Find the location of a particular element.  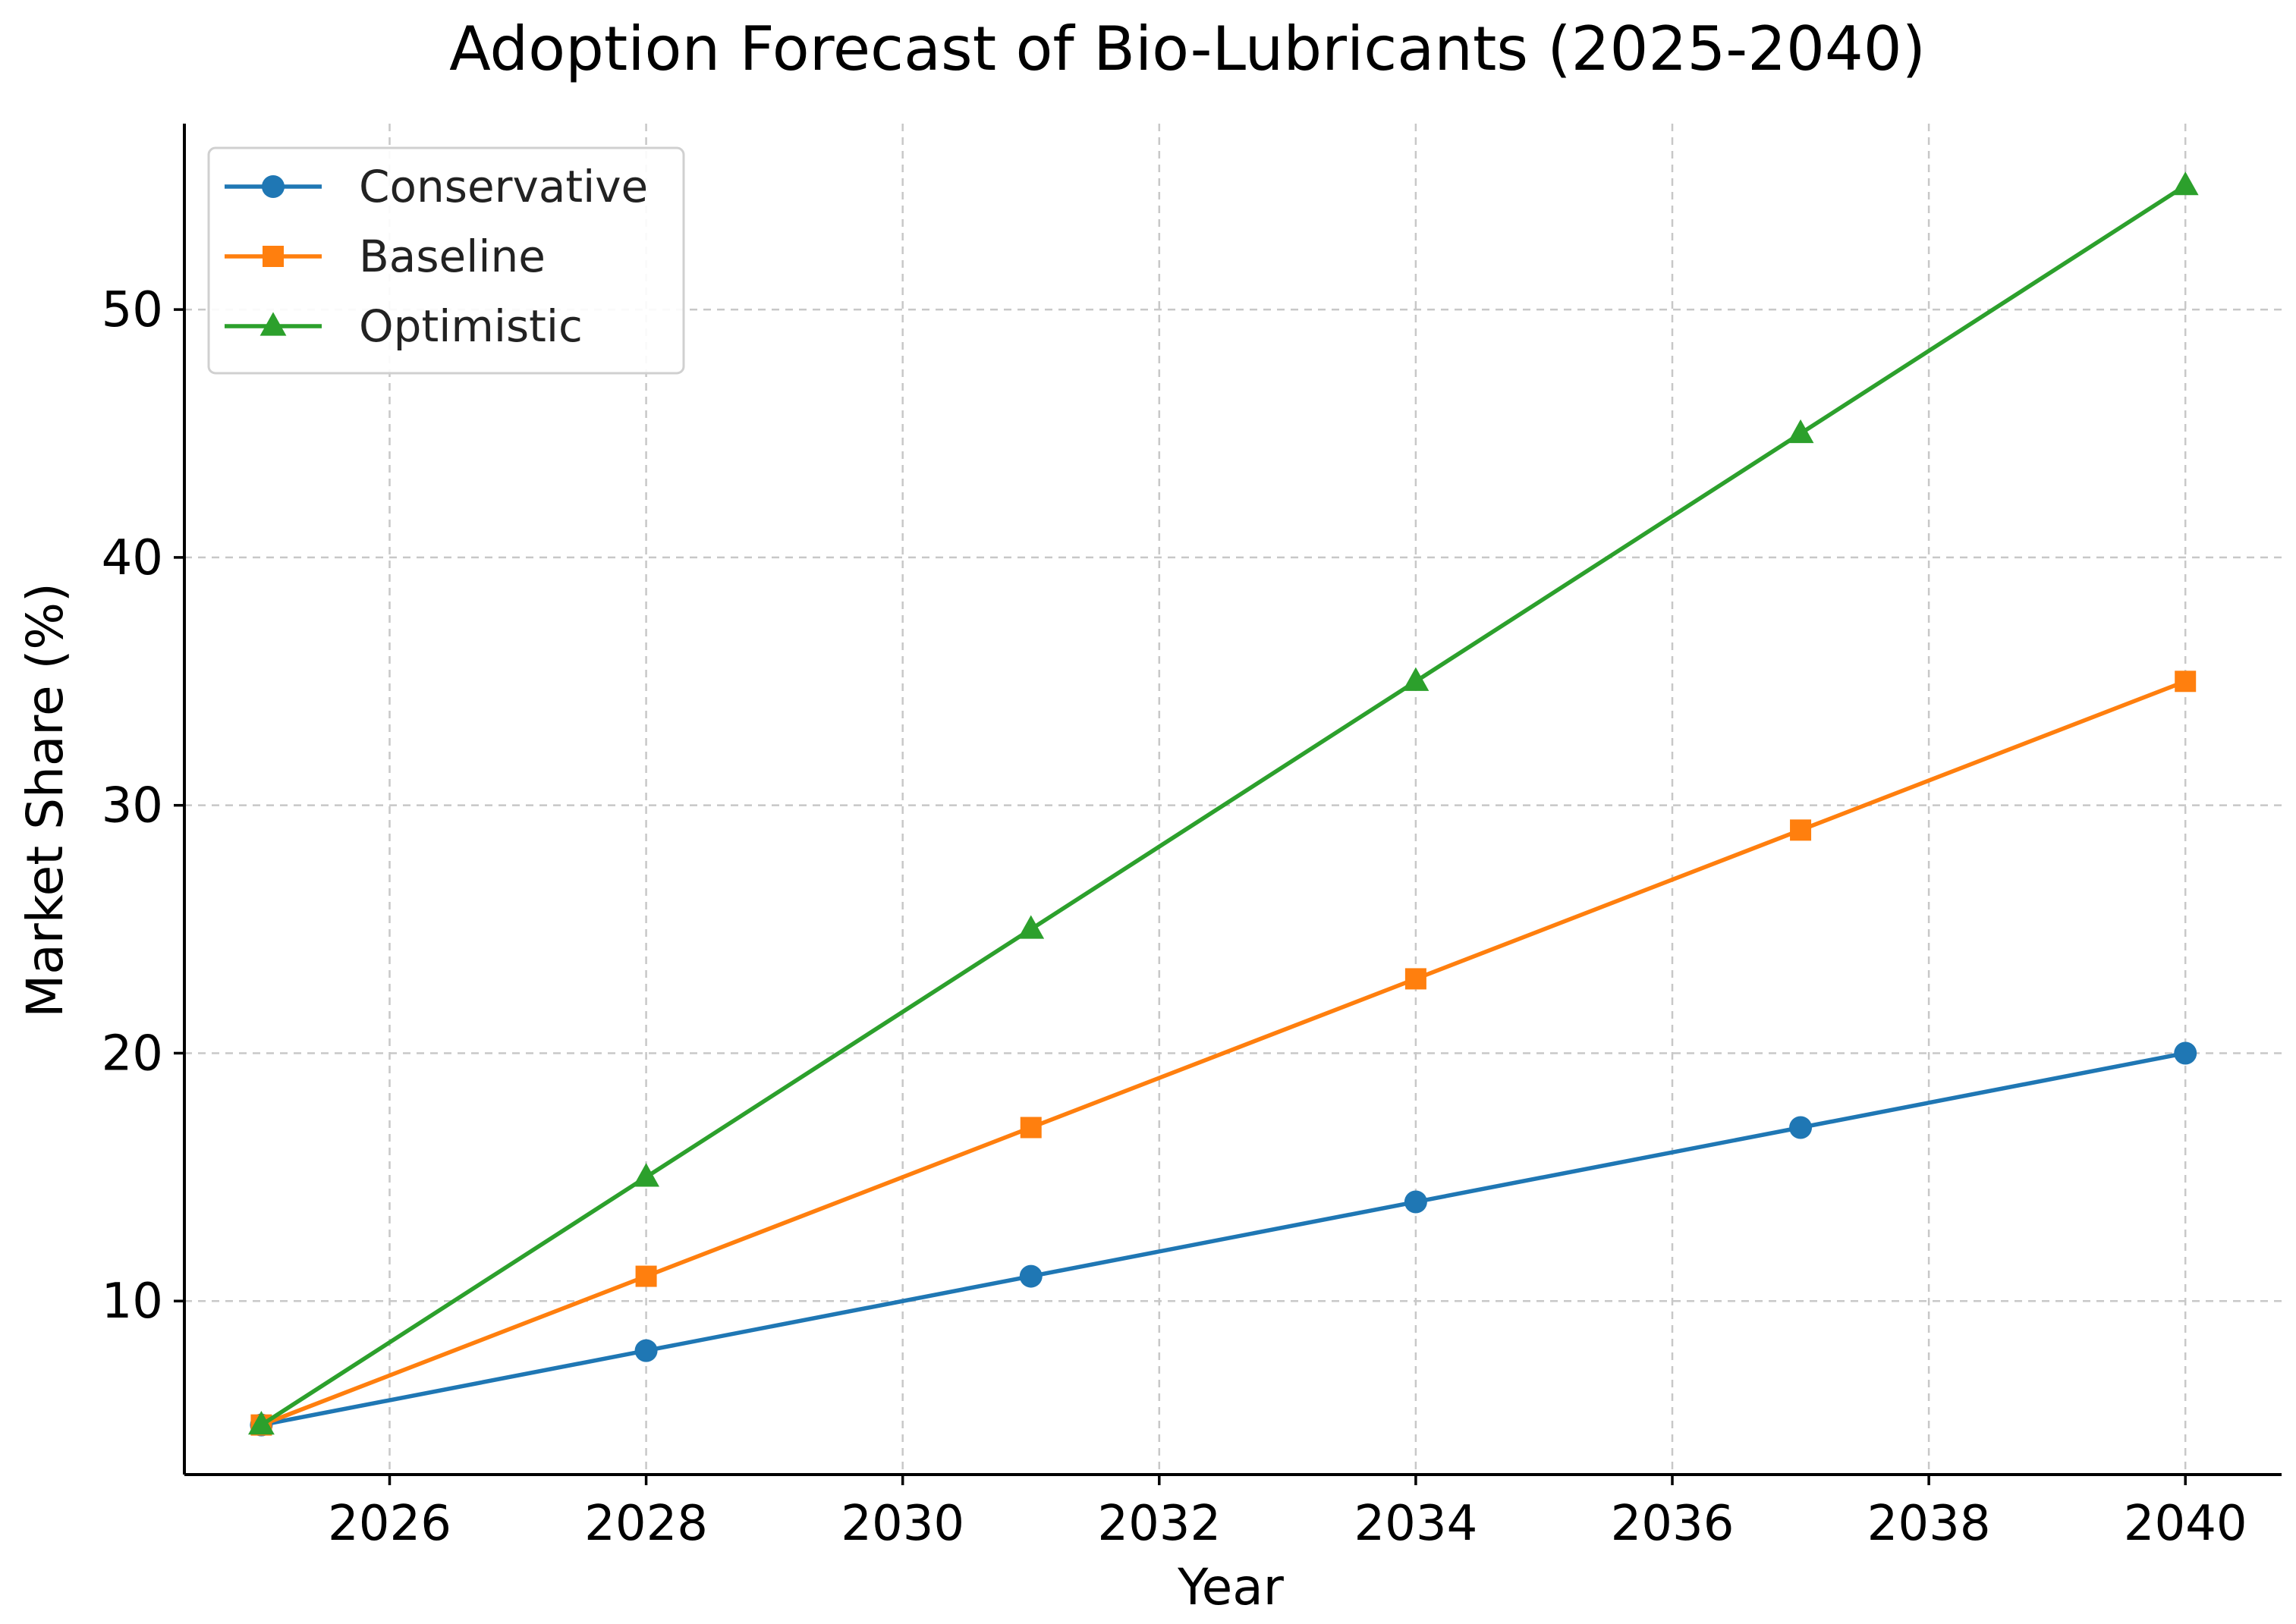

legend-label-optimistic: Optimistic is located at coordinates (471, 326).